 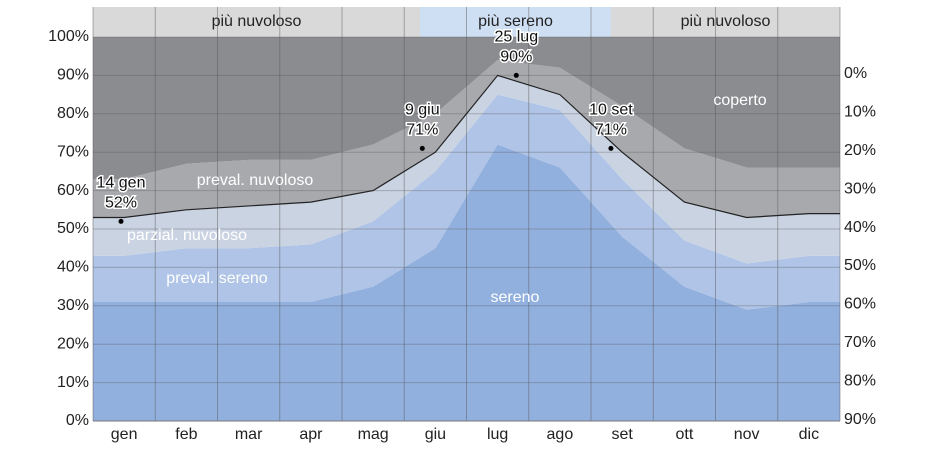 I want to click on annotation-date: 14 gen, so click(x=121, y=183).